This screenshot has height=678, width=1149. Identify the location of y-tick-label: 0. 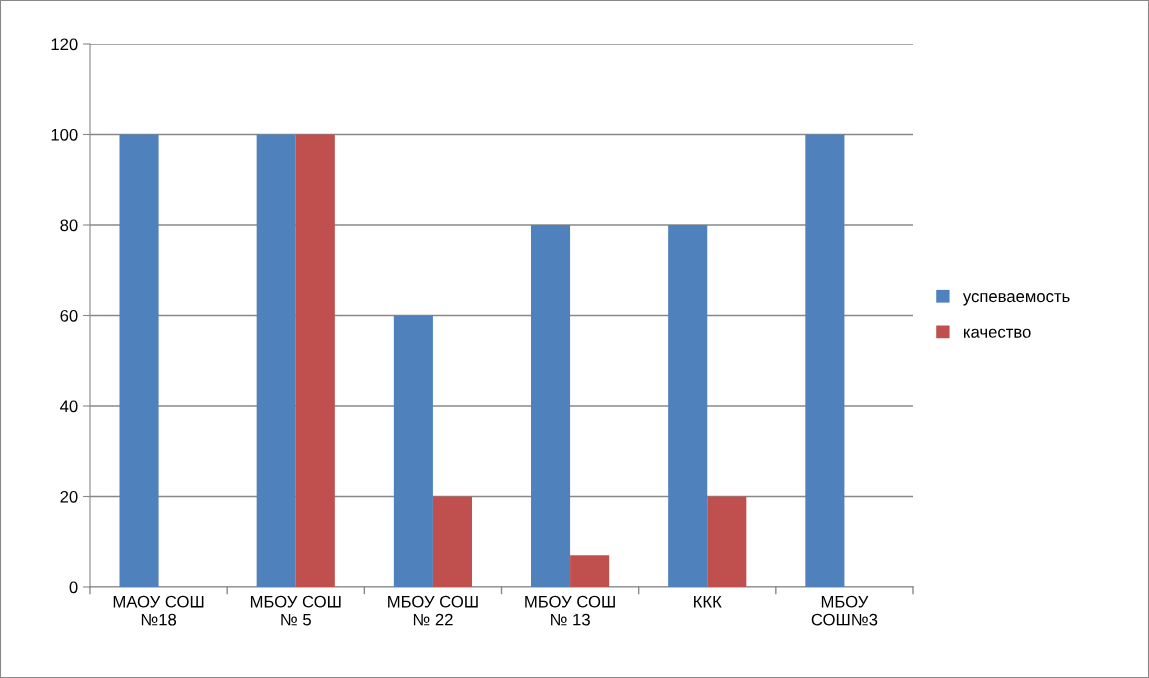
(73, 587).